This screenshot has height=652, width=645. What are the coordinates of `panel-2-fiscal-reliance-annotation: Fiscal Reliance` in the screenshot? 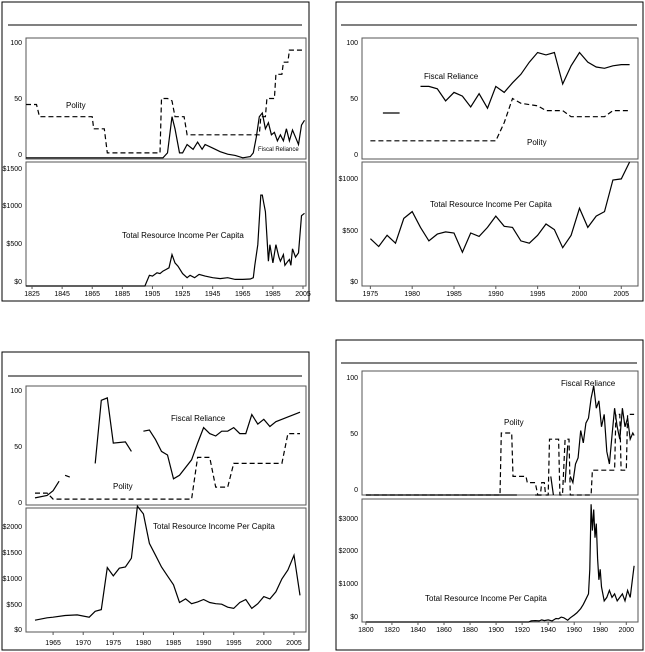 It's located at (451, 76).